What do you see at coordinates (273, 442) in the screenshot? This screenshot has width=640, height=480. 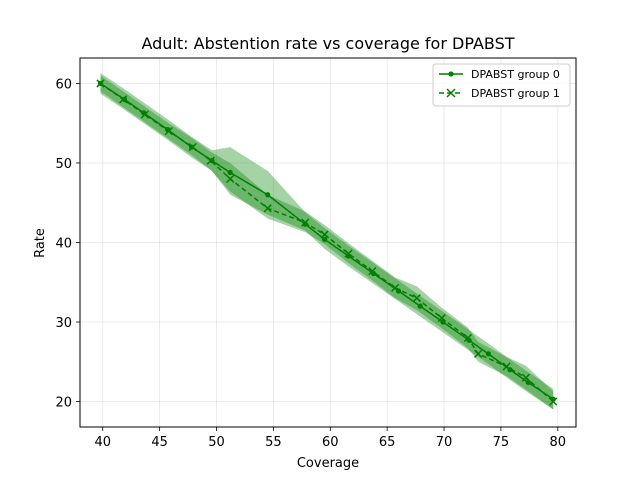 I see `x-tick-label: 55` at bounding box center [273, 442].